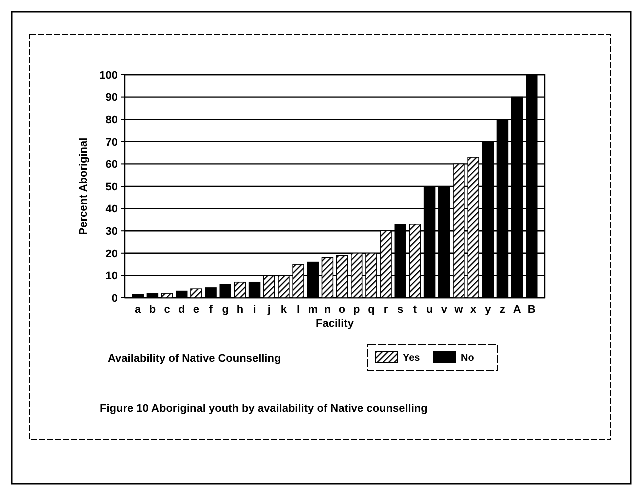 Image resolution: width=641 pixels, height=490 pixels. What do you see at coordinates (167, 310) in the screenshot?
I see `x-tick-label: c` at bounding box center [167, 310].